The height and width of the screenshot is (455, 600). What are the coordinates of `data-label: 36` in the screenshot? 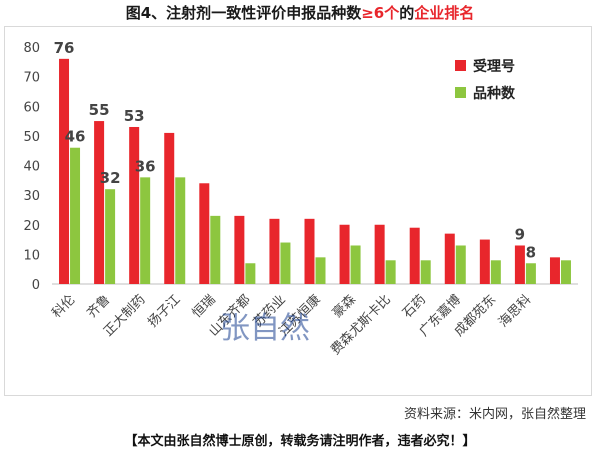 It's located at (145, 166).